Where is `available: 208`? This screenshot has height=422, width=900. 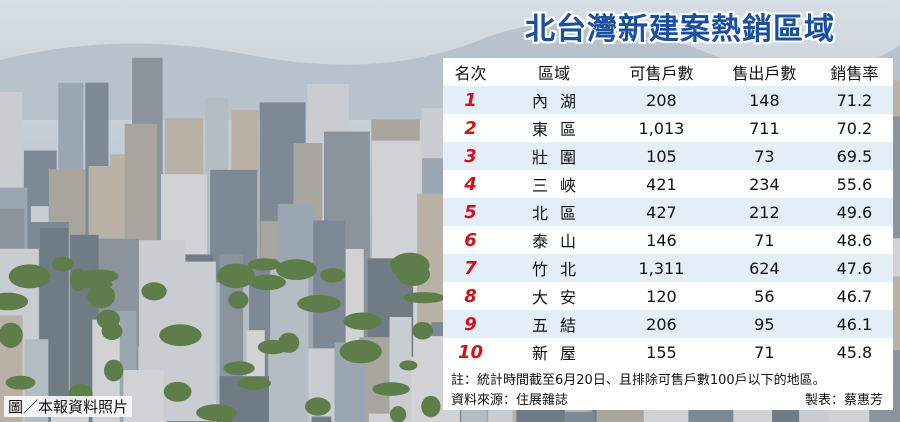 available: 208 is located at coordinates (661, 100).